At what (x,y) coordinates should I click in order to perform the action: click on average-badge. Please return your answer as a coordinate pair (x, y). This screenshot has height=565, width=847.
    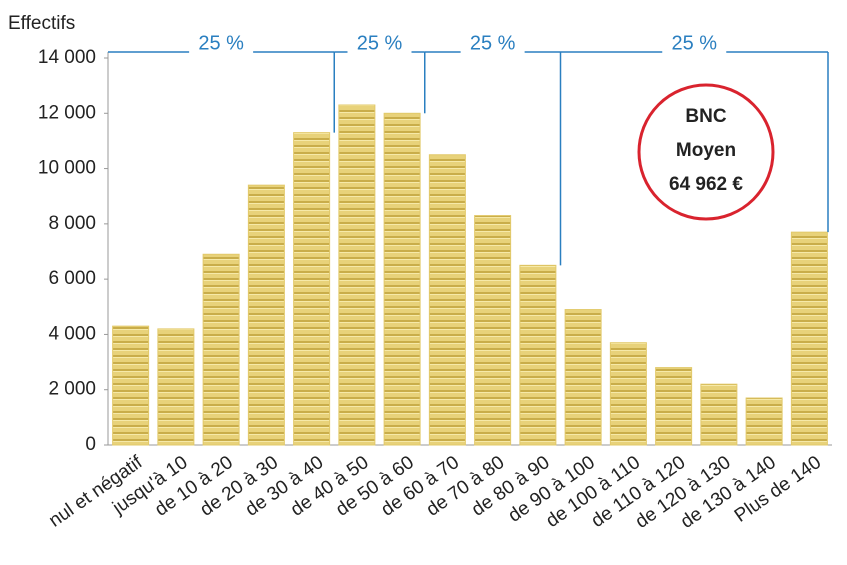
    Looking at the image, I should click on (706, 152).